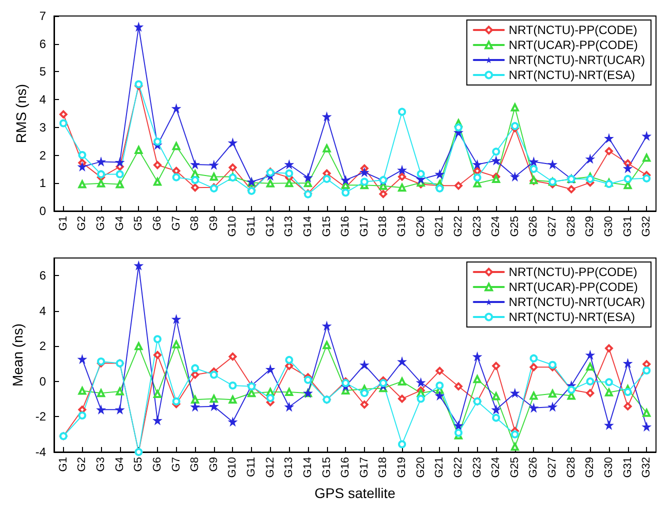 The width and height of the screenshot is (665, 505). What do you see at coordinates (21, 114) in the screenshot?
I see `y-axis-title: RMS (ns)` at bounding box center [21, 114].